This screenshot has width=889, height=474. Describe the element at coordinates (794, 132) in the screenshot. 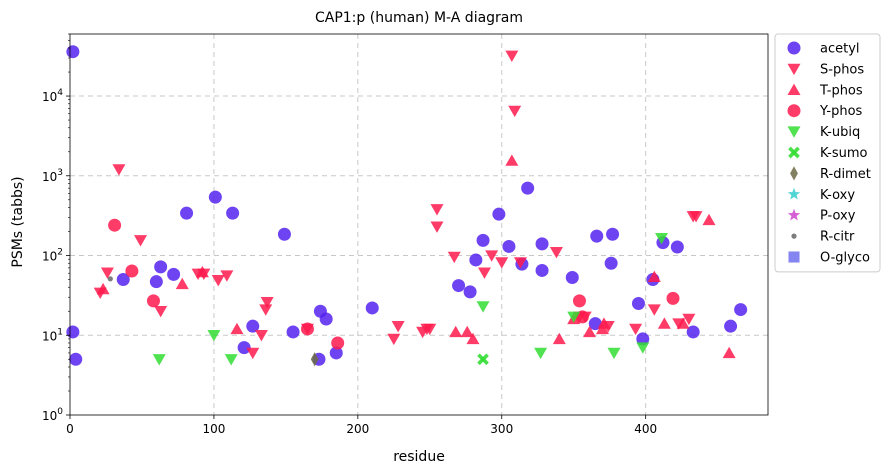

I see `legend-marker-k-ubiq` at that location.